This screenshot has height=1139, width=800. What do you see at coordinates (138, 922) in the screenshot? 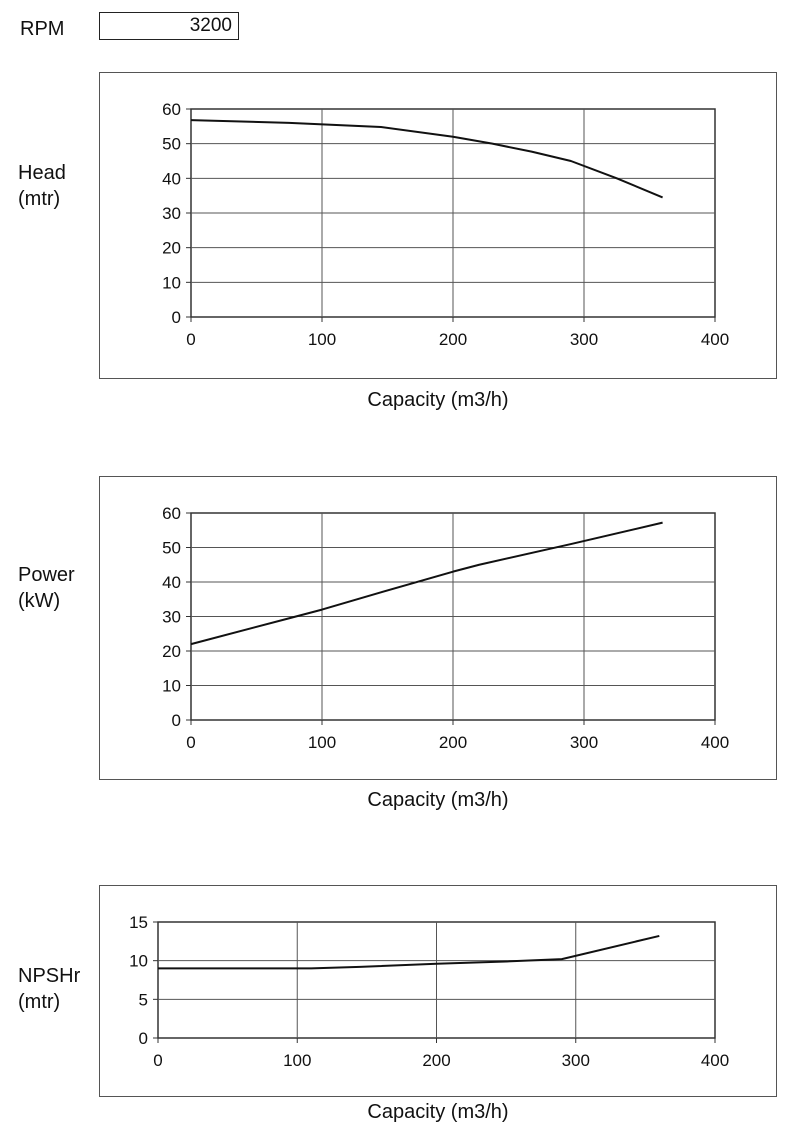
I see `y-tick-label: 15` at bounding box center [138, 922].